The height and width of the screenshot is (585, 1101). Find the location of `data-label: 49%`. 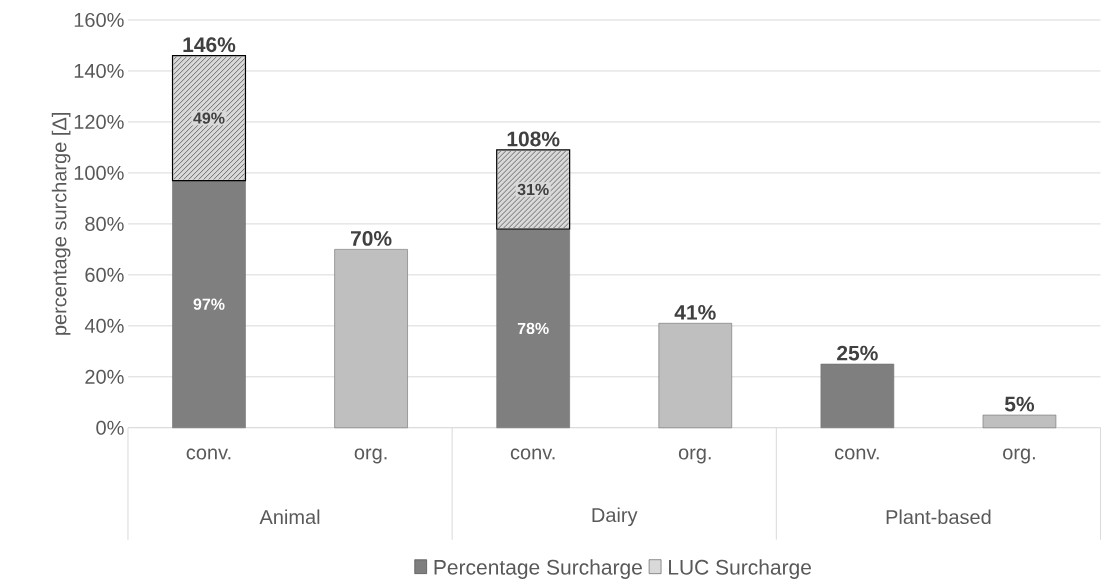

data-label: 49% is located at coordinates (209, 118).